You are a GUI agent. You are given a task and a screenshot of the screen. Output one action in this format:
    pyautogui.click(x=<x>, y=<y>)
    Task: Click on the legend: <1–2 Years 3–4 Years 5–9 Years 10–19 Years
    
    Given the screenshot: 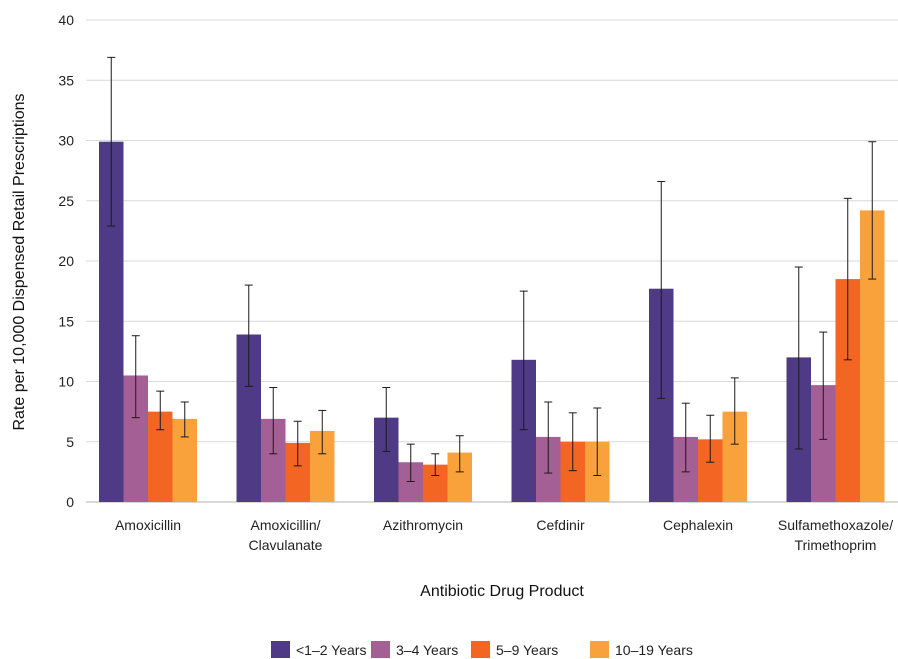 What is the action you would take?
    pyautogui.click(x=482, y=649)
    